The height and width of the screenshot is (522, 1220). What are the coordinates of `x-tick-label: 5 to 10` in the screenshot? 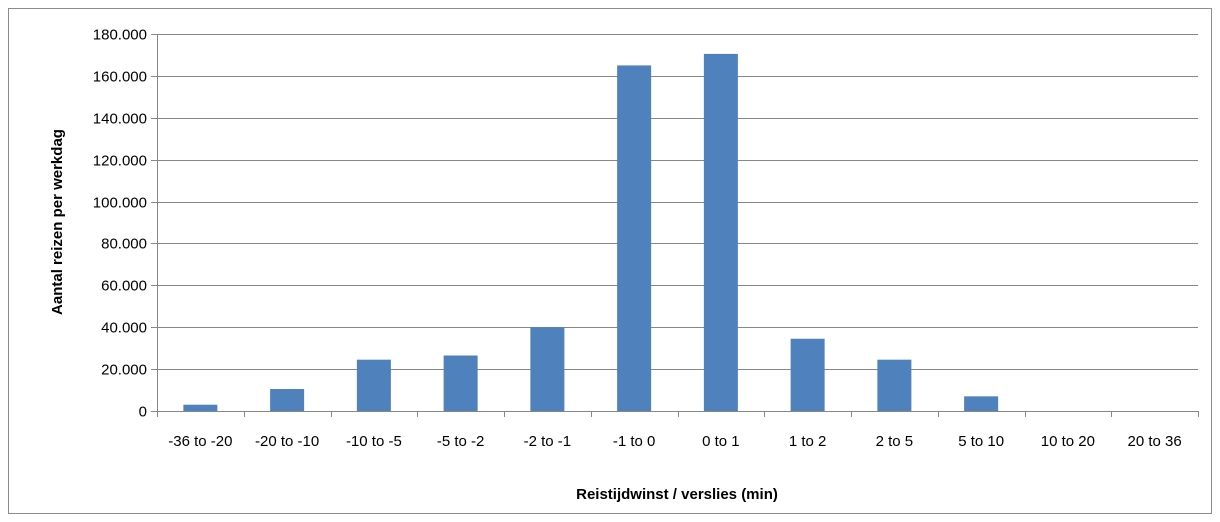 It's located at (981, 441).